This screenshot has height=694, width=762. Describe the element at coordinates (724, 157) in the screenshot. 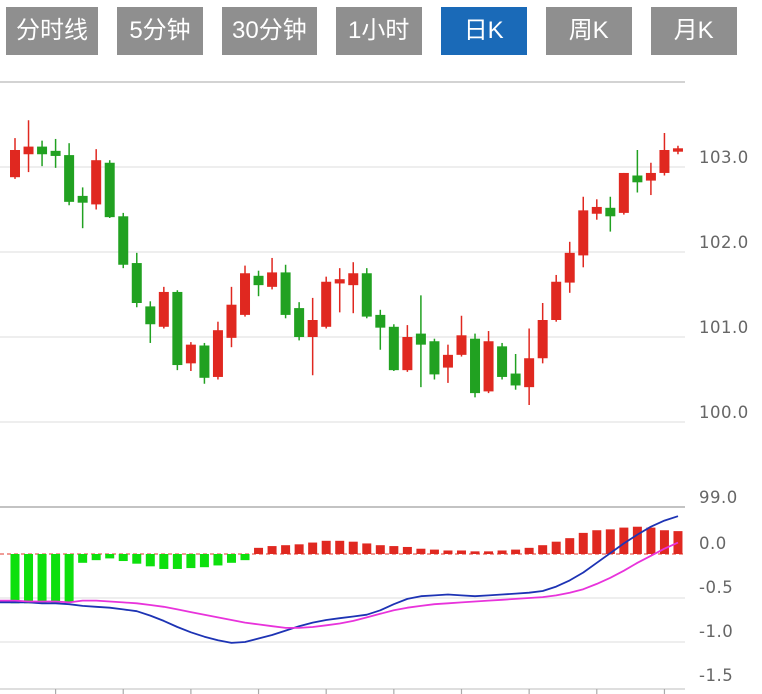

I see `y-axis-label-price: 103.0` at that location.